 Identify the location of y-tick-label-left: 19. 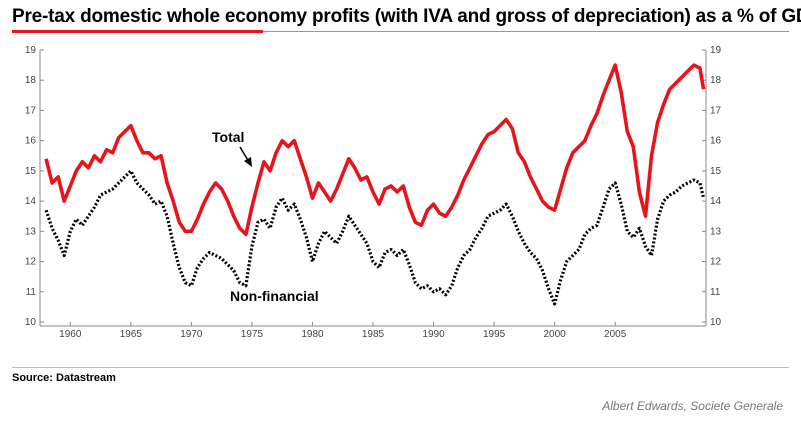
(31, 50).